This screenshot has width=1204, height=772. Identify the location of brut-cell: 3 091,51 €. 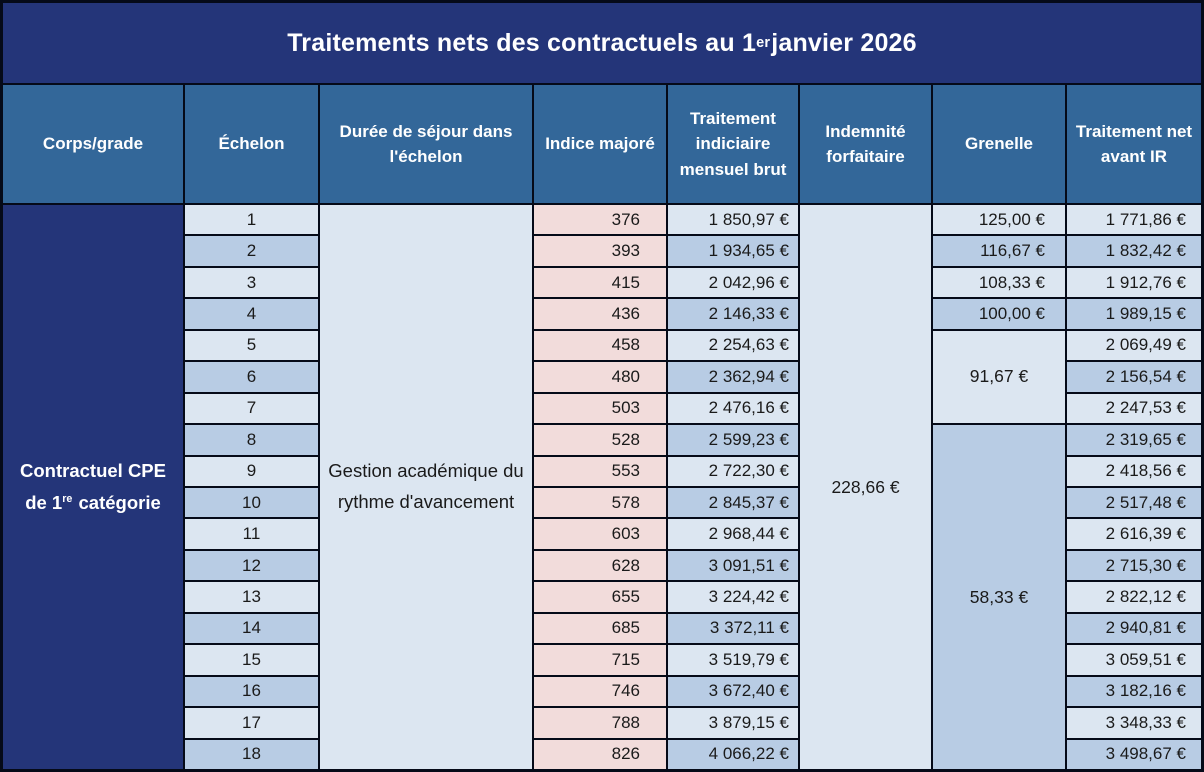
(733, 565).